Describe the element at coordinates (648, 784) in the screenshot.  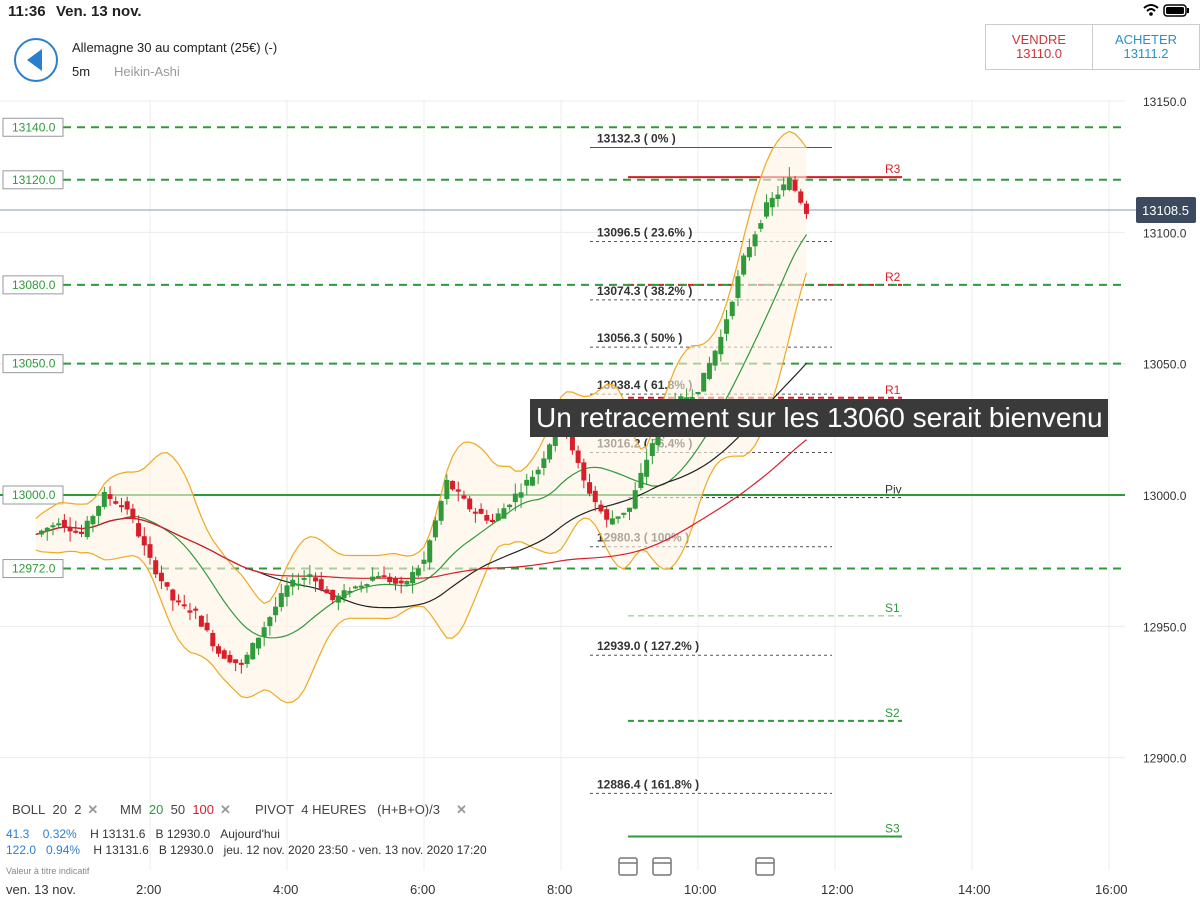
I see `fibonacci-label: 12886.4 ( 161.8% )` at that location.